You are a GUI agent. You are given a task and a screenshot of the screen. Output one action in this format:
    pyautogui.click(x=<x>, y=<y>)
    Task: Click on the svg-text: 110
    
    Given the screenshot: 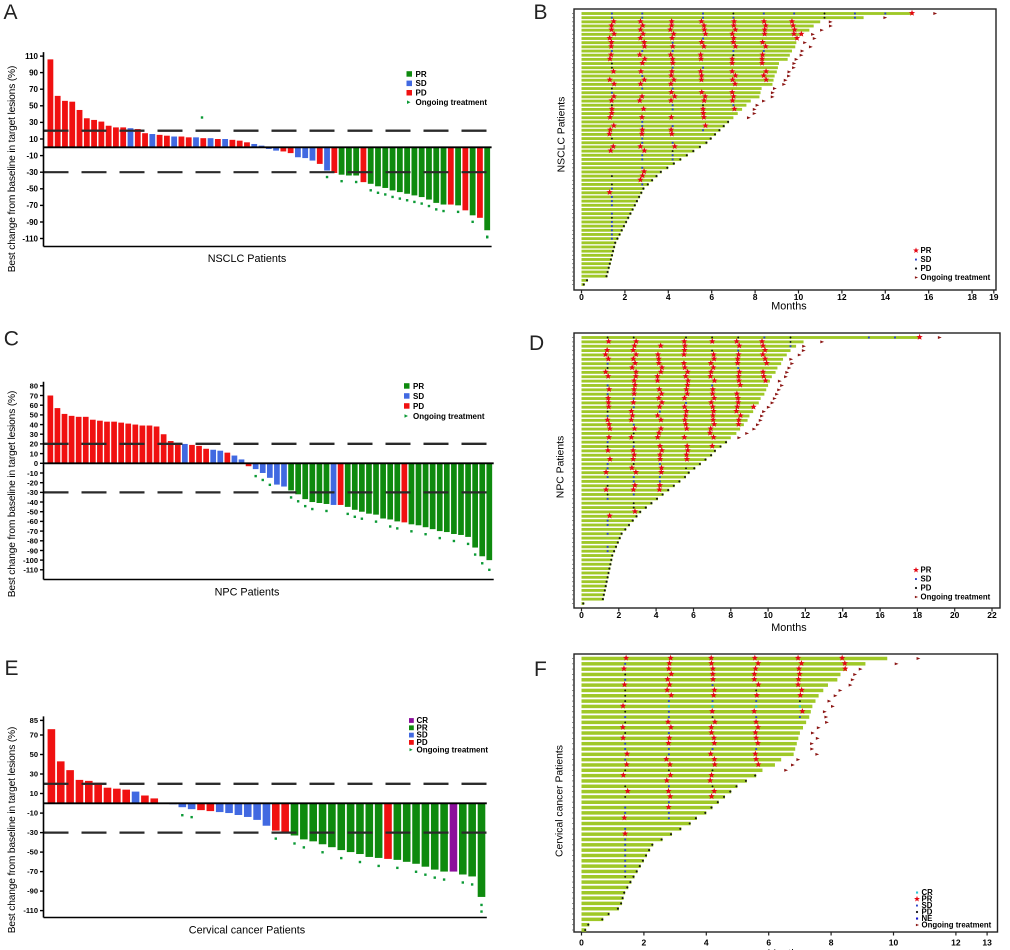 What is the action you would take?
    pyautogui.click(x=31, y=56)
    